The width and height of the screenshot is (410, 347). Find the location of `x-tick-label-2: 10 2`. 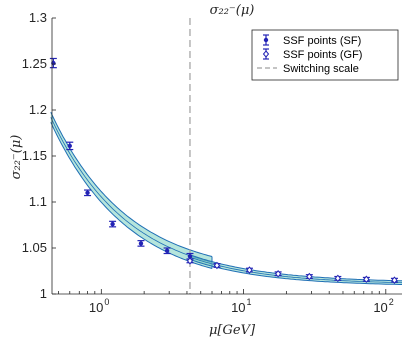

x-tick-label-2: 10 2 is located at coordinates (383, 306).